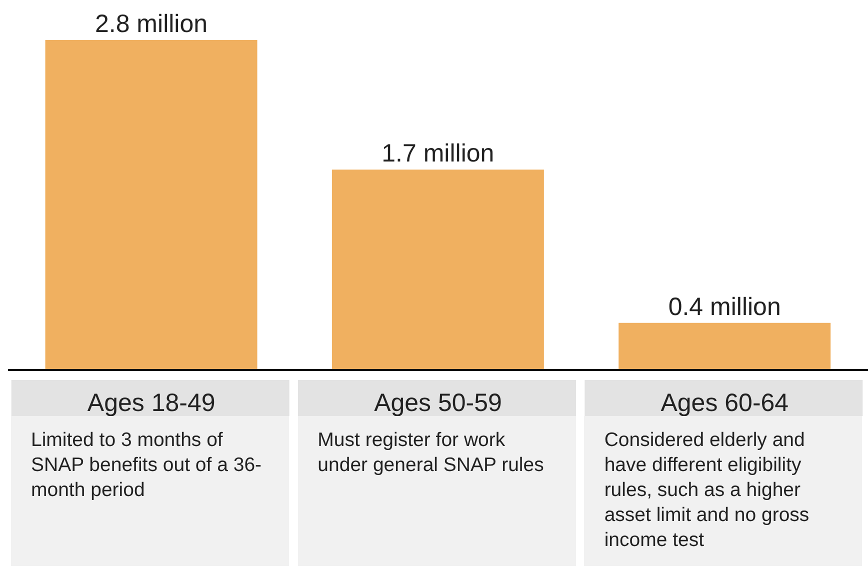  I want to click on data-label: 1.7 million, so click(438, 154).